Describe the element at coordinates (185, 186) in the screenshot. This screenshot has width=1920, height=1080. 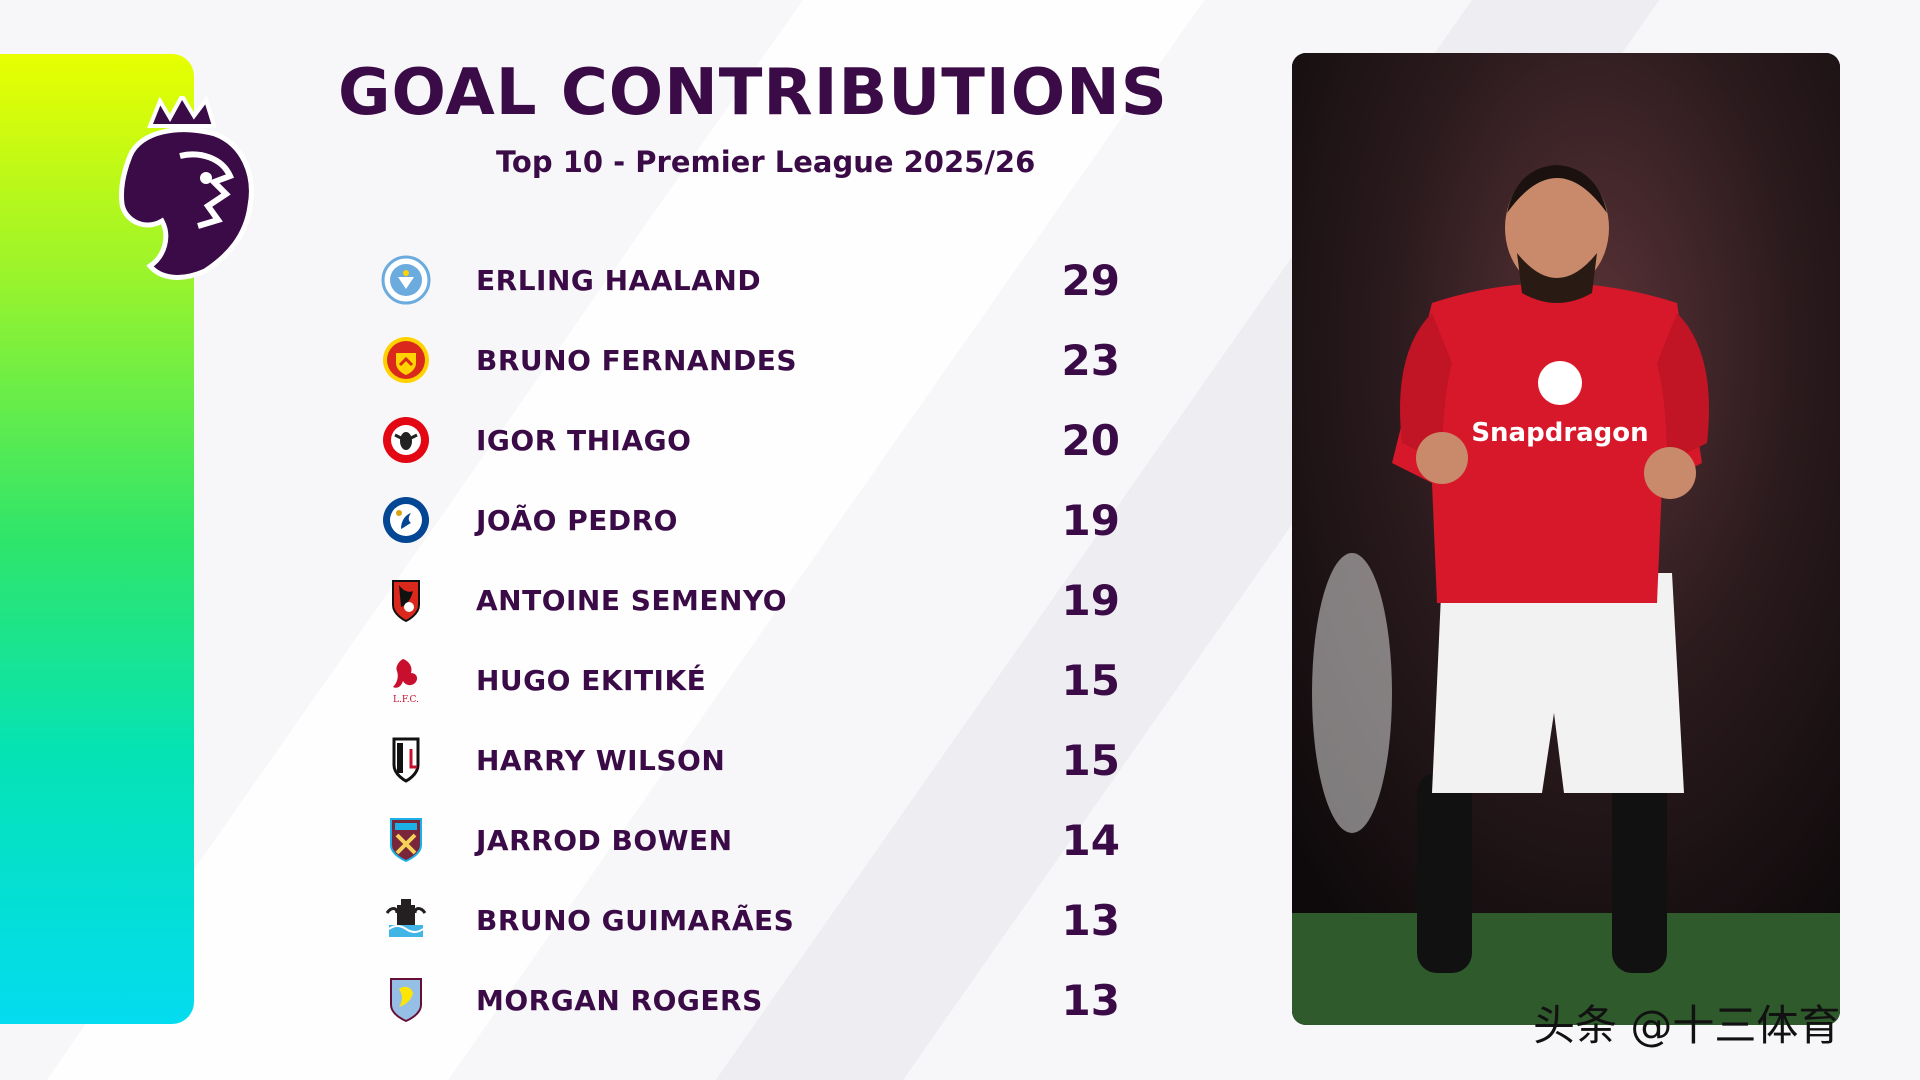
I see `premier-league-lion-logo-icon` at that location.